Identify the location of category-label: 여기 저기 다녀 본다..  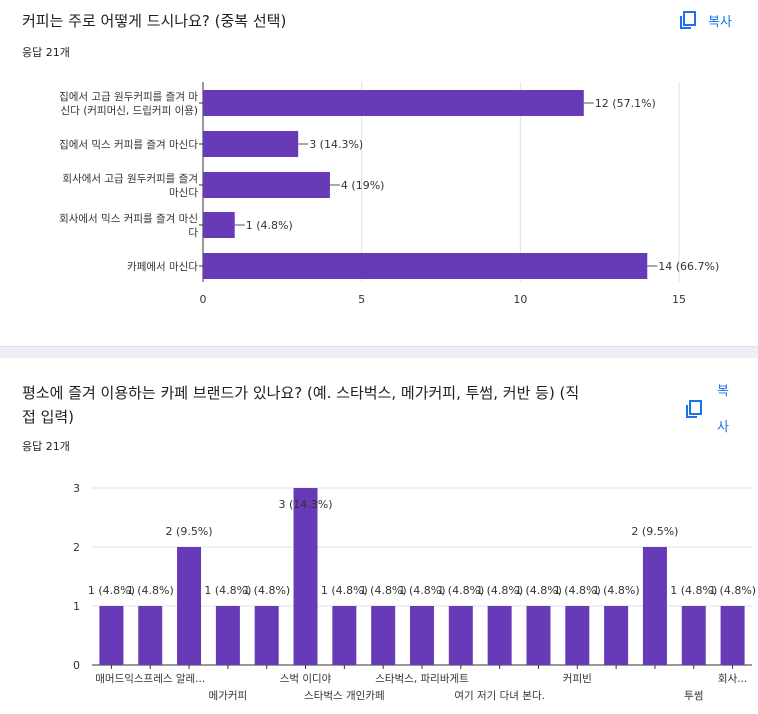
(499, 696).